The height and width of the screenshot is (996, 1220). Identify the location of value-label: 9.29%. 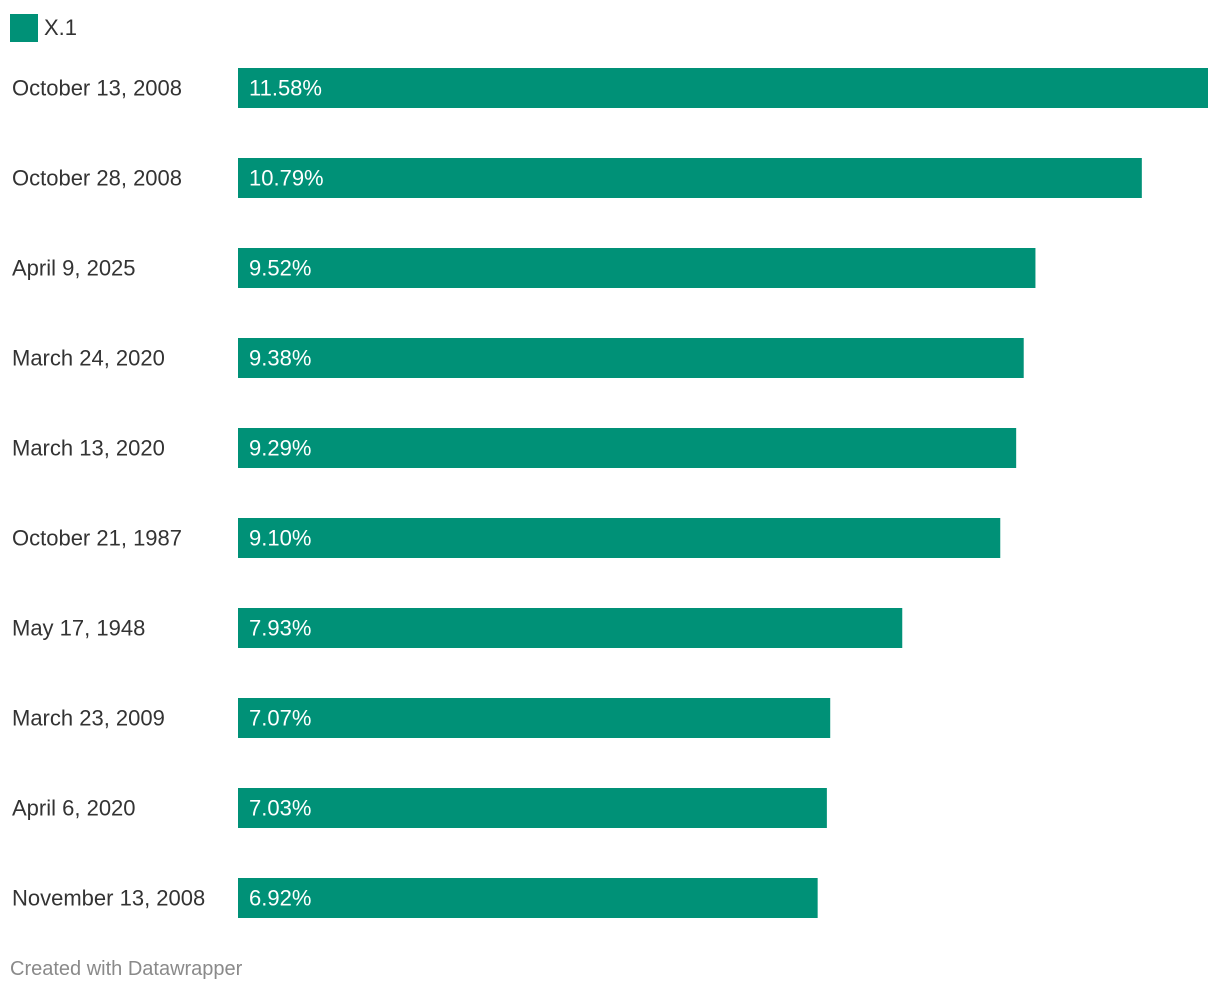
(280, 448).